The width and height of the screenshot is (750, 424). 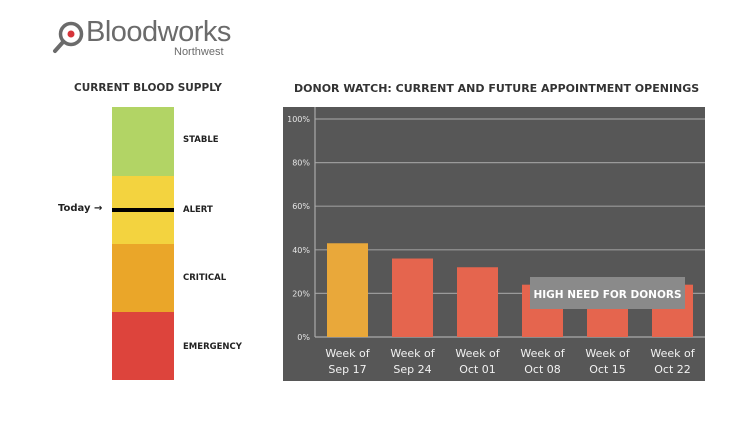 What do you see at coordinates (80, 208) in the screenshot?
I see `today-label: Today →` at bounding box center [80, 208].